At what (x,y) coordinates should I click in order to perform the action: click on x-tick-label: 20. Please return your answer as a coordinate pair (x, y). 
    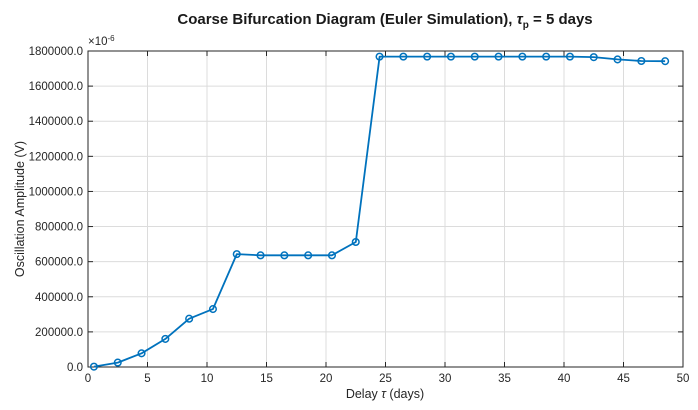
    Looking at the image, I should click on (326, 379).